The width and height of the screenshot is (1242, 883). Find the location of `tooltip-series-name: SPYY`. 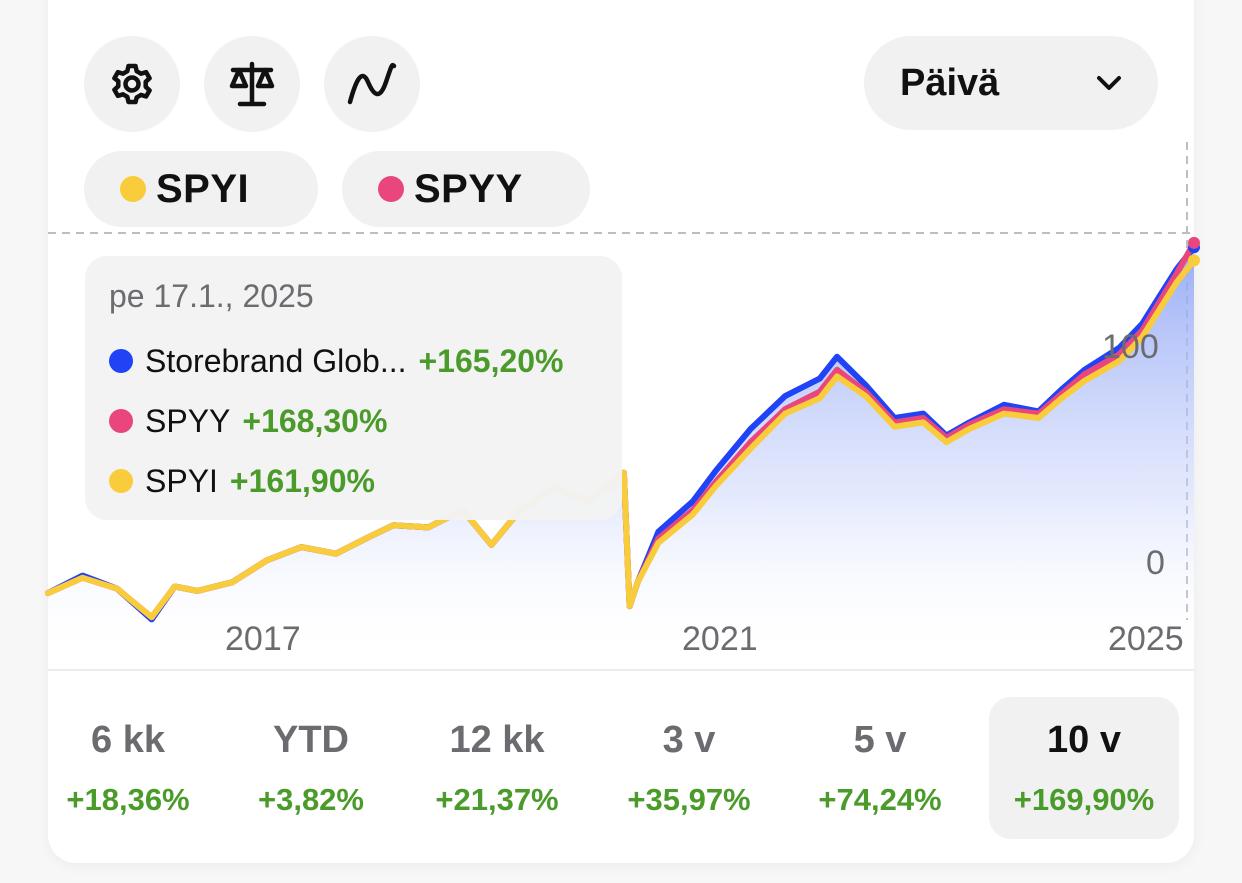

tooltip-series-name: SPYY is located at coordinates (188, 420).